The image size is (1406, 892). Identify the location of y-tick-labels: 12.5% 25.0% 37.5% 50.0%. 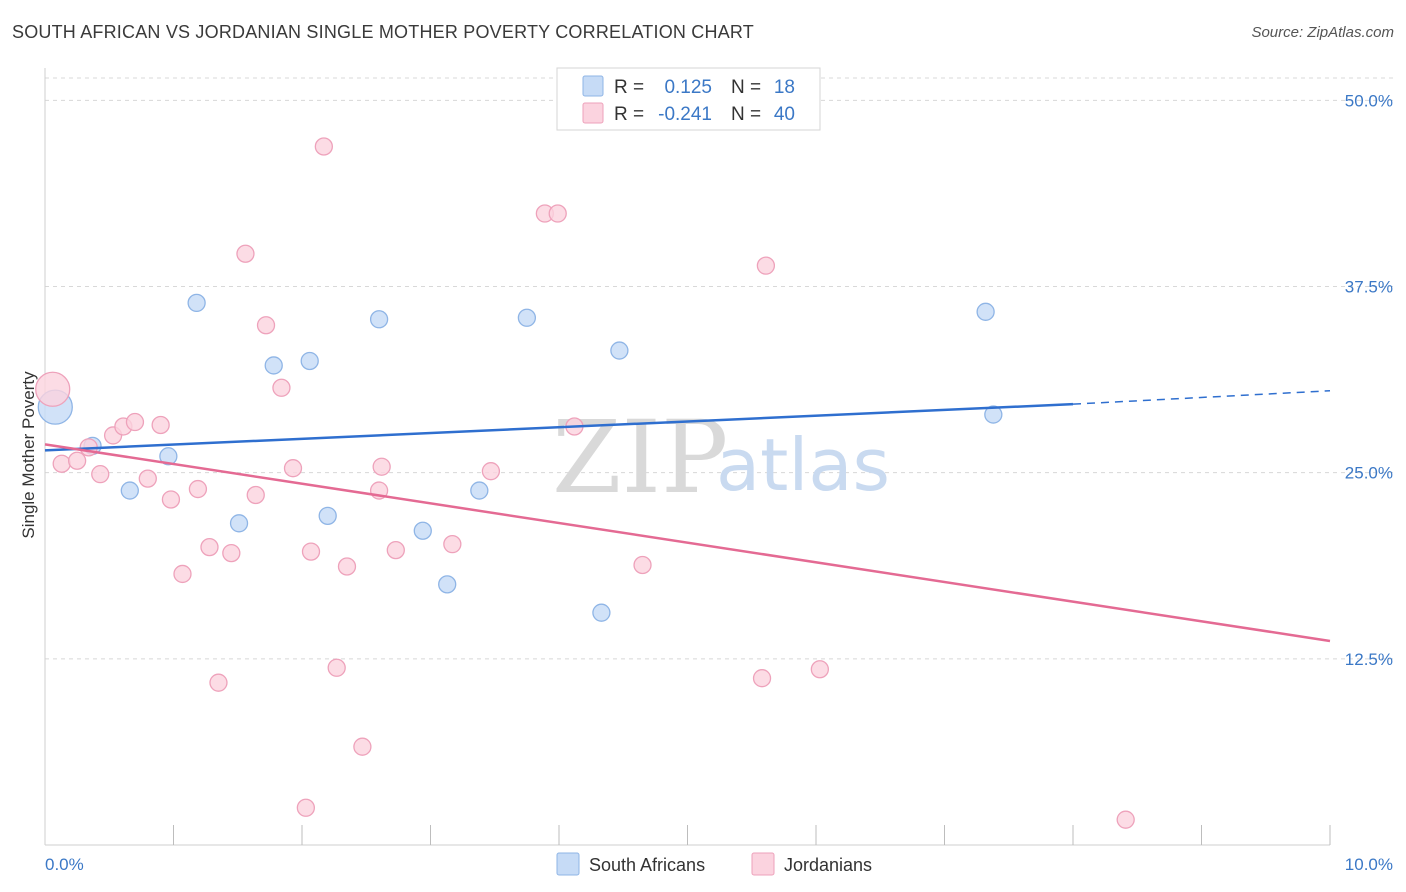
(1369, 379).